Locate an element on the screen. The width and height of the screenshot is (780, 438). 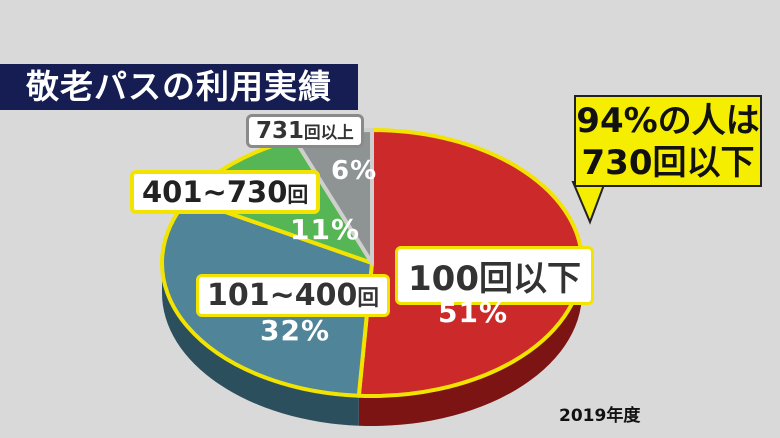
slice-label-unit: 回以上 is located at coordinates (329, 132).